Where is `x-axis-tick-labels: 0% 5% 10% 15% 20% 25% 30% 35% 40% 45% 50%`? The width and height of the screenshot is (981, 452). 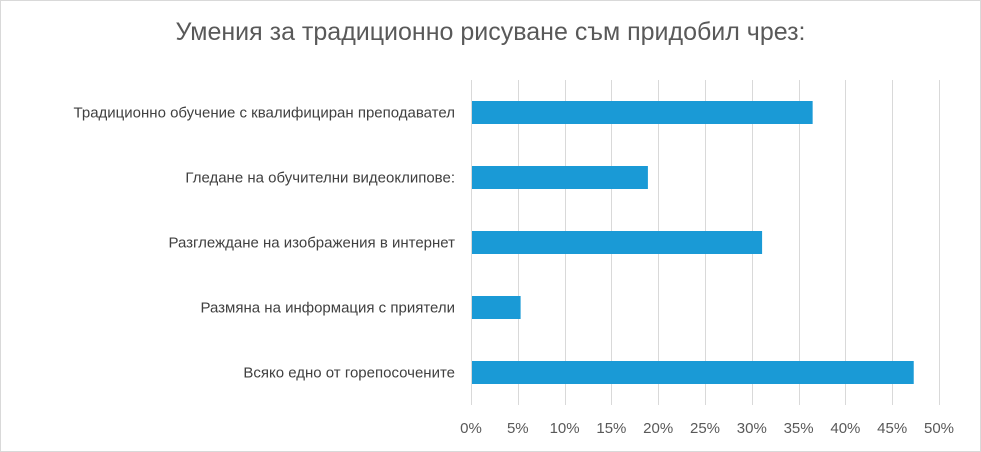
x-axis-tick-labels: 0% 5% 10% 15% 20% 25% 30% 35% 40% 45% 50% is located at coordinates (707, 428).